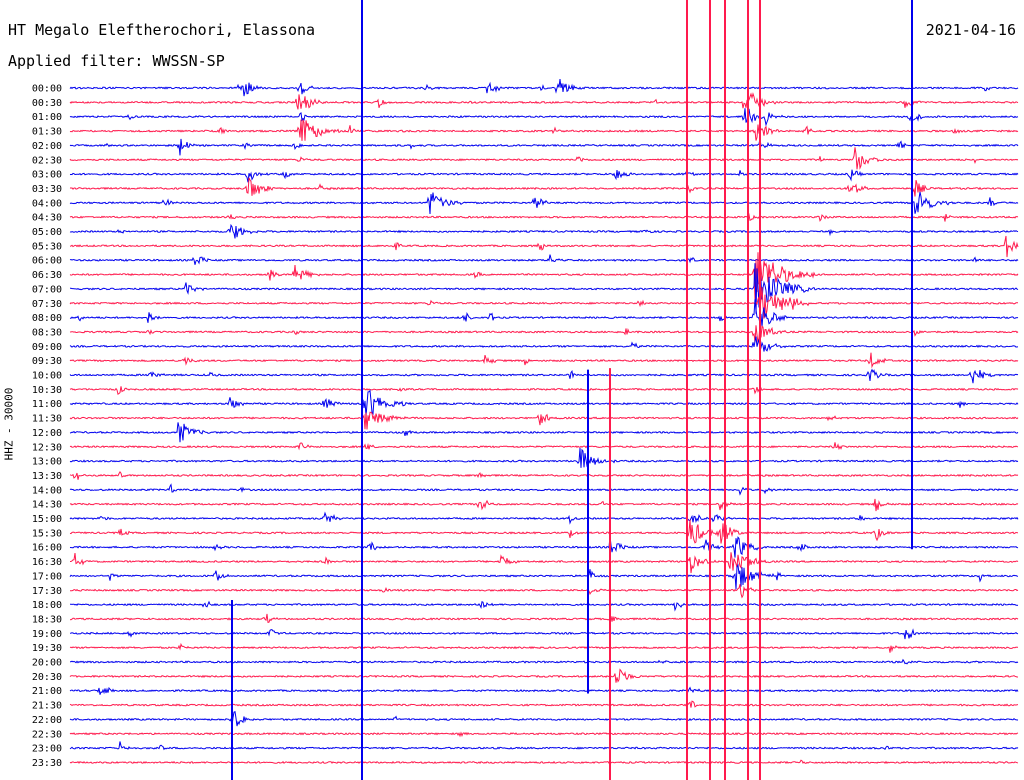 This screenshot has width=1024, height=780. What do you see at coordinates (47, 232) in the screenshot?
I see `time-tick-label: 05:00` at bounding box center [47, 232].